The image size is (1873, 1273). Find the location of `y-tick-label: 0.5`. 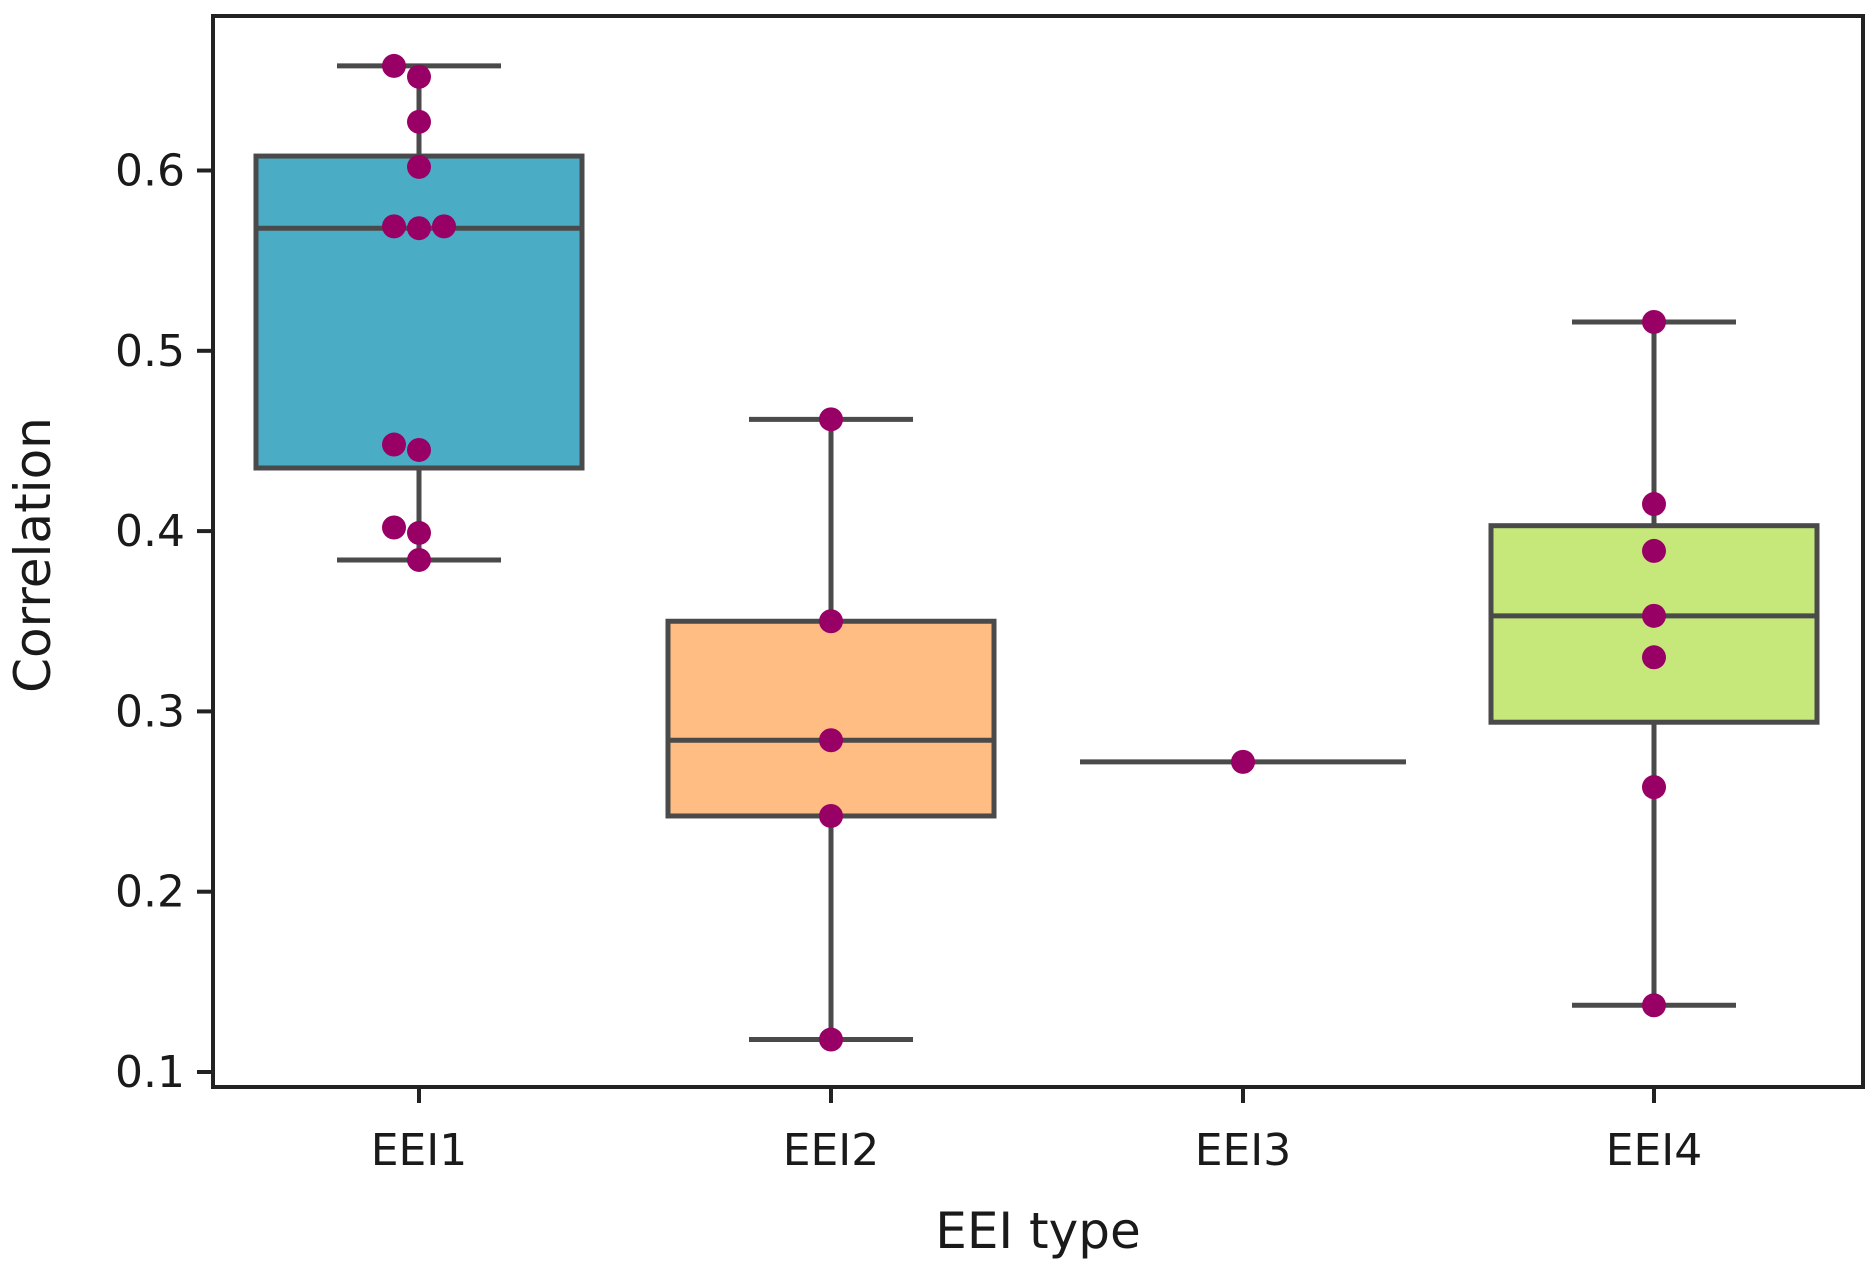

y-tick-label: 0.5 is located at coordinates (150, 351).